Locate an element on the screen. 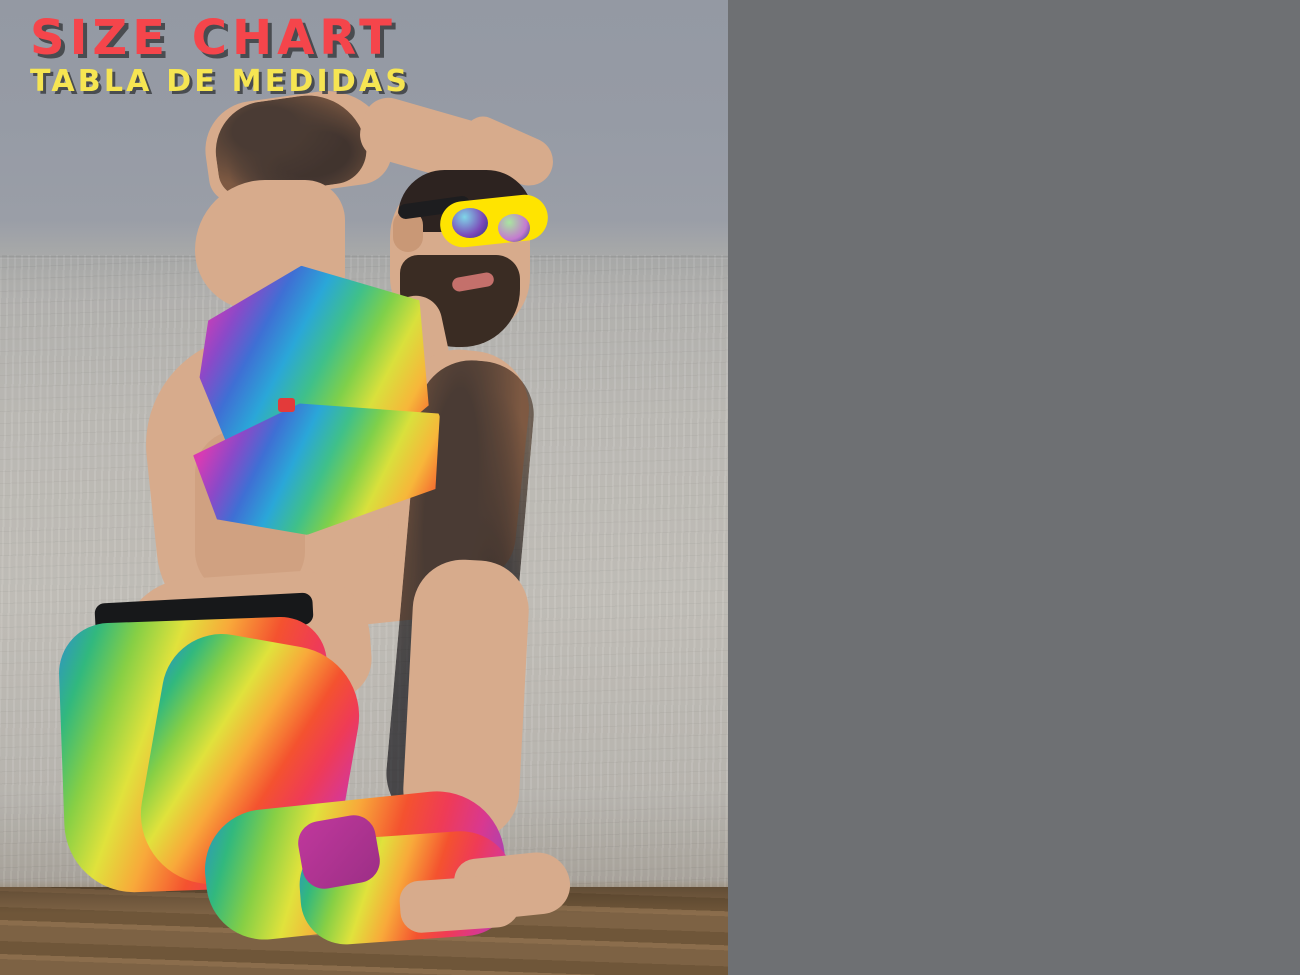 The height and width of the screenshot is (975, 1300). wall-seam is located at coordinates (364, 257).